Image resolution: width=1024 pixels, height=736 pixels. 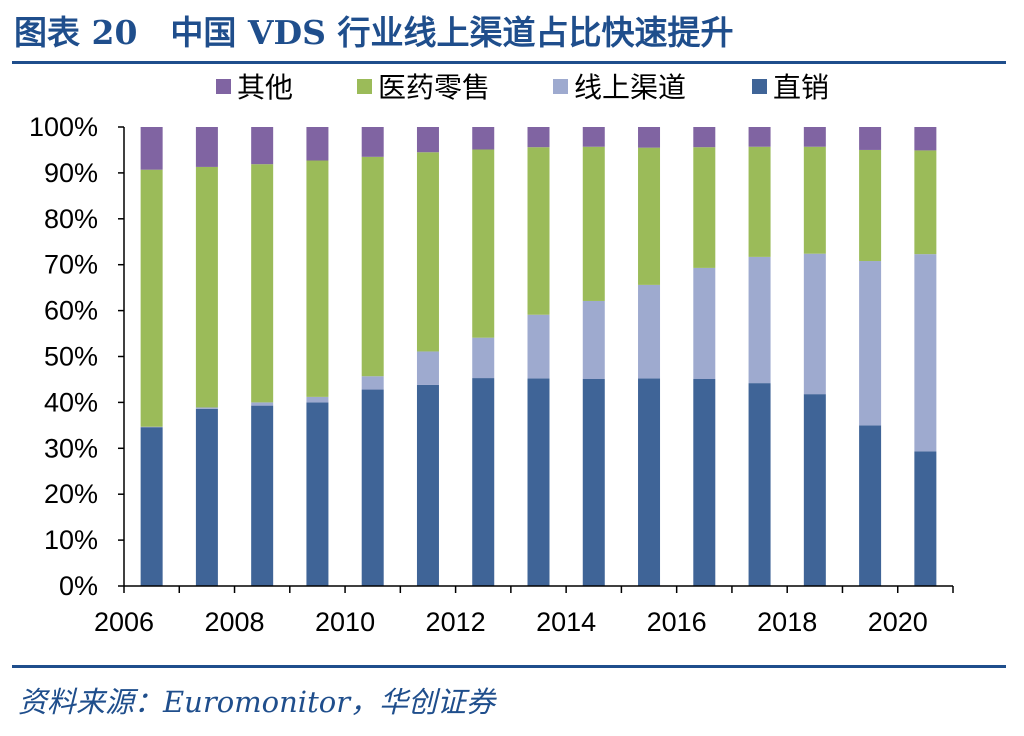 I want to click on source-divider, so click(x=509, y=666).